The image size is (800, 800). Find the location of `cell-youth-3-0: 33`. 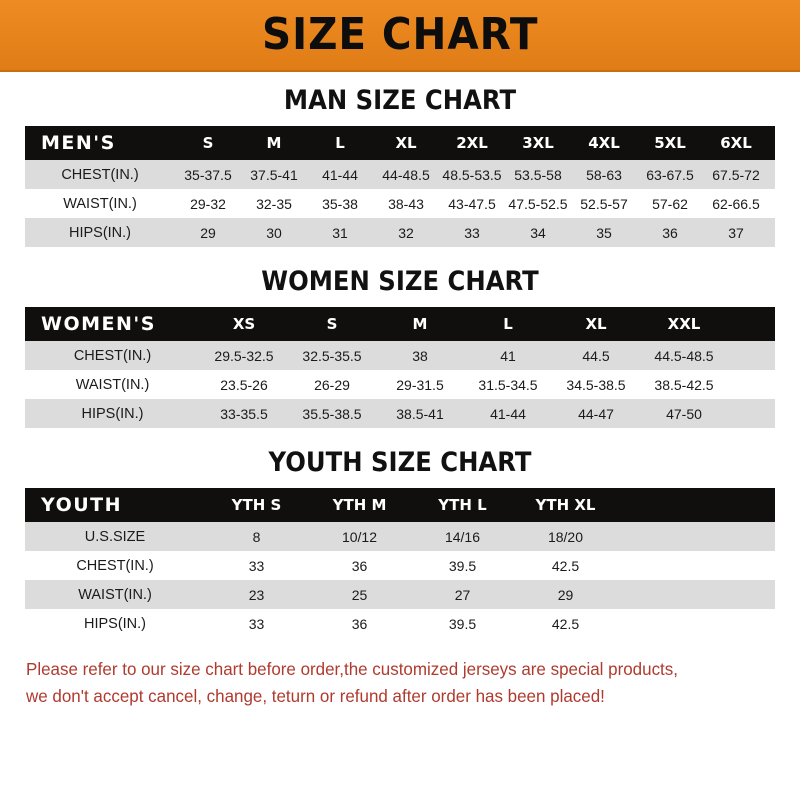

cell-youth-3-0: 33 is located at coordinates (256, 623).